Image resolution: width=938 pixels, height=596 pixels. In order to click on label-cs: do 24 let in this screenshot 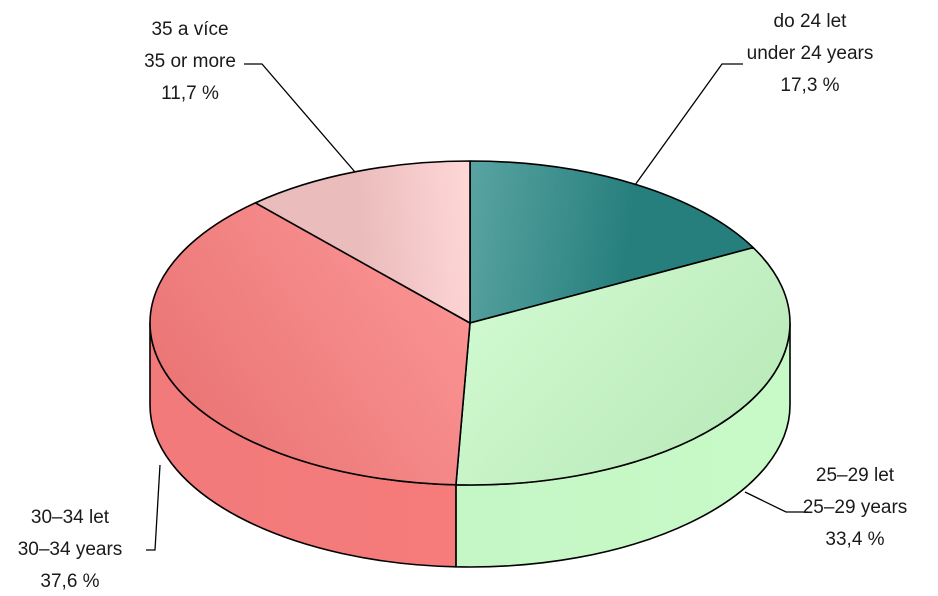, I will do `click(810, 21)`.